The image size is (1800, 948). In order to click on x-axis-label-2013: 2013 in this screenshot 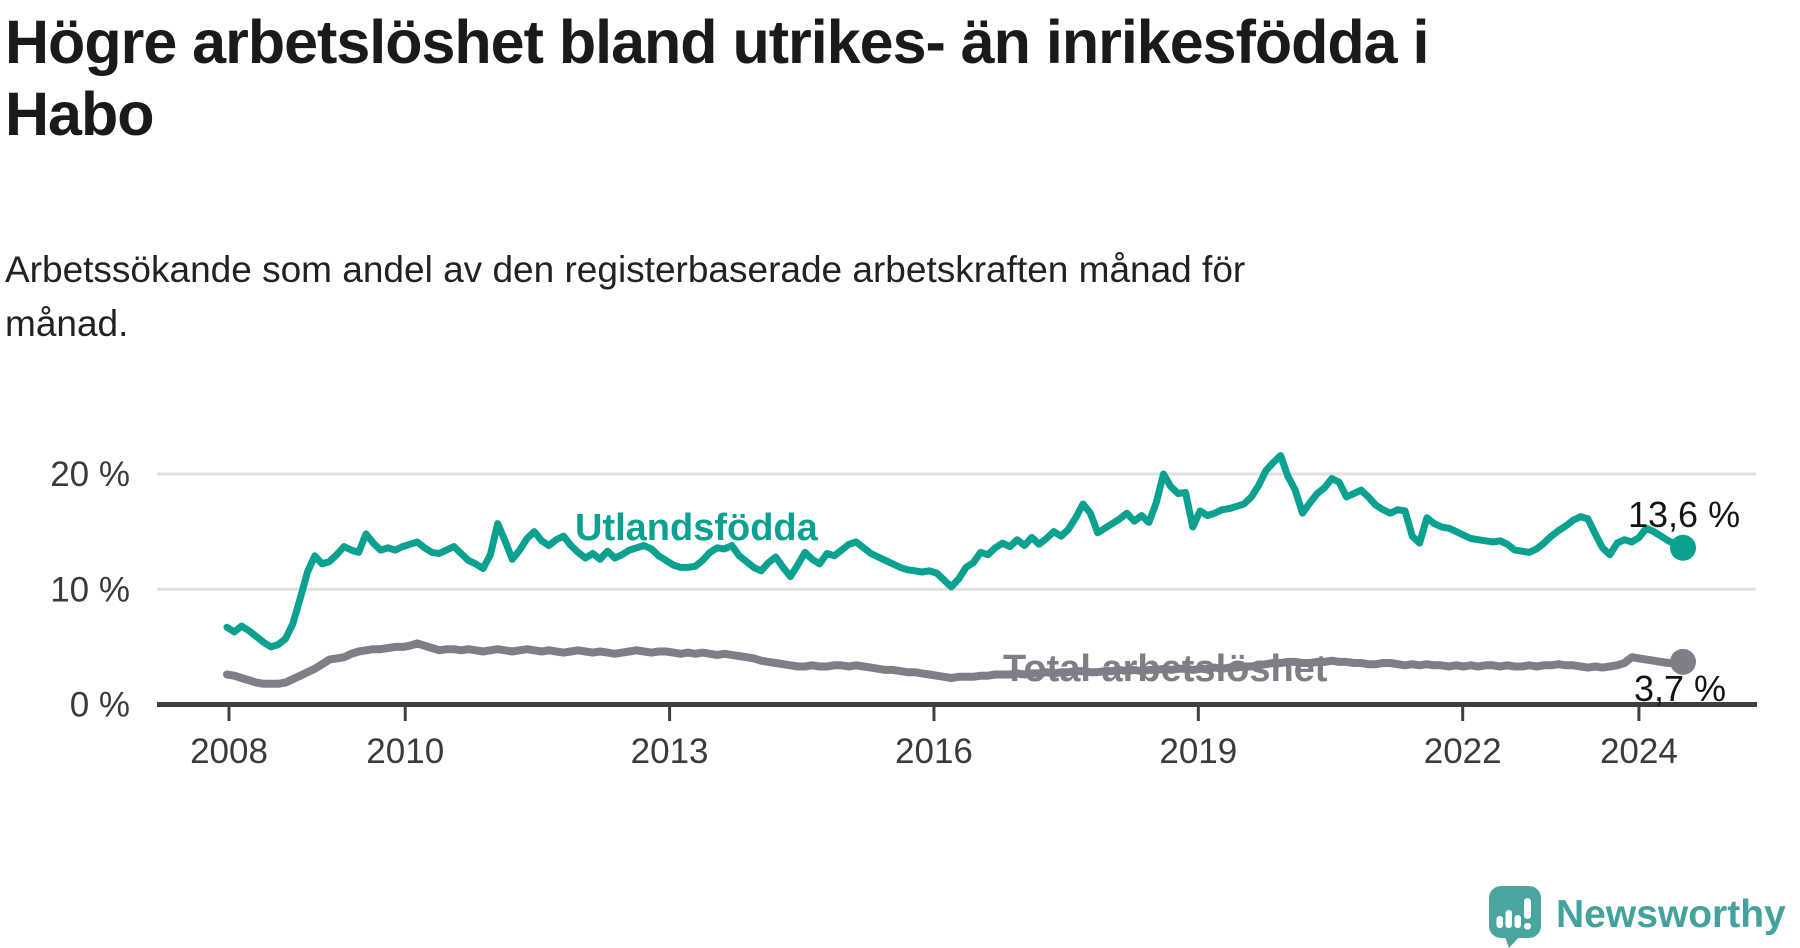, I will do `click(670, 751)`.